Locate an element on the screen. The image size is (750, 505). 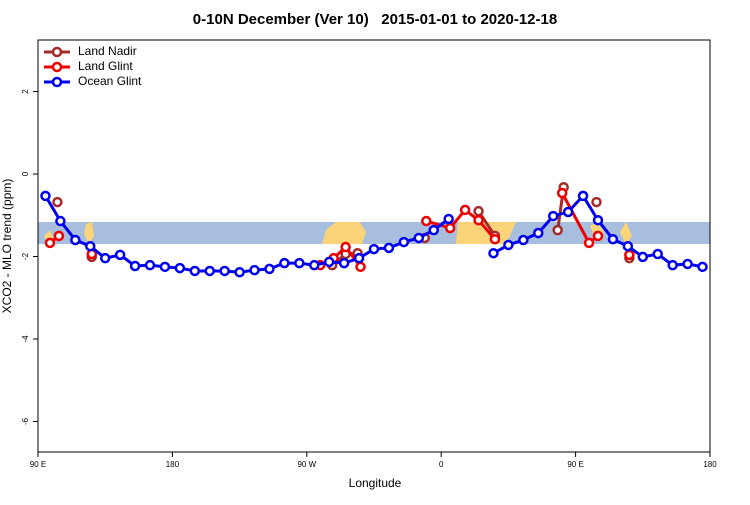
y-tick-label: 0 is located at coordinates (25, 173).